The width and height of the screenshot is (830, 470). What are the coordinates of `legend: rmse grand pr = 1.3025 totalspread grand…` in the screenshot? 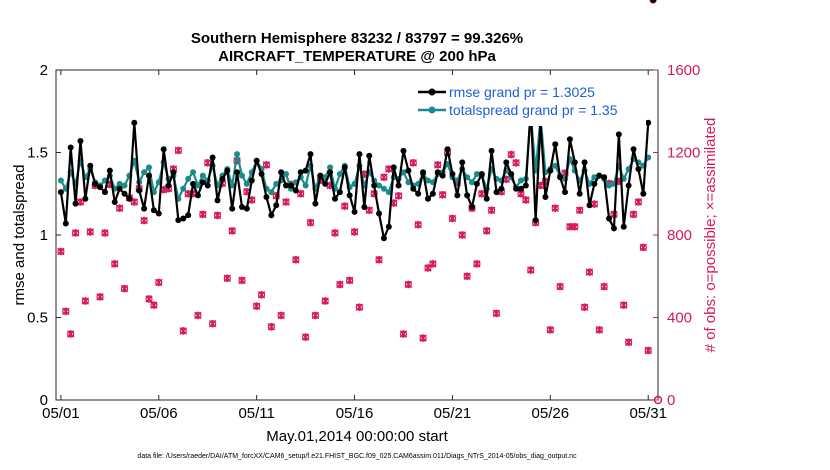 It's located at (530, 103).